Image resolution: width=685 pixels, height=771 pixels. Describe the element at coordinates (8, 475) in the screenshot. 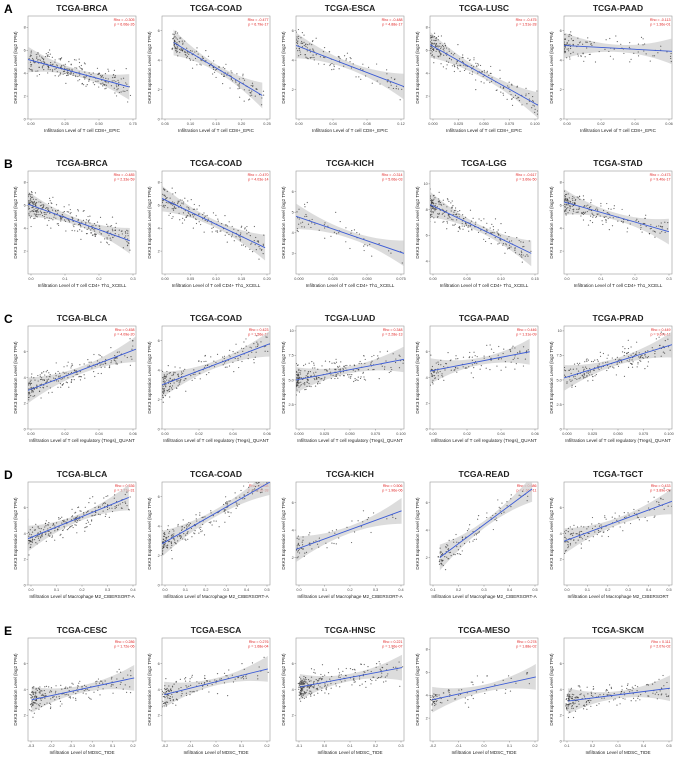

I see `row-label-d: D` at that location.